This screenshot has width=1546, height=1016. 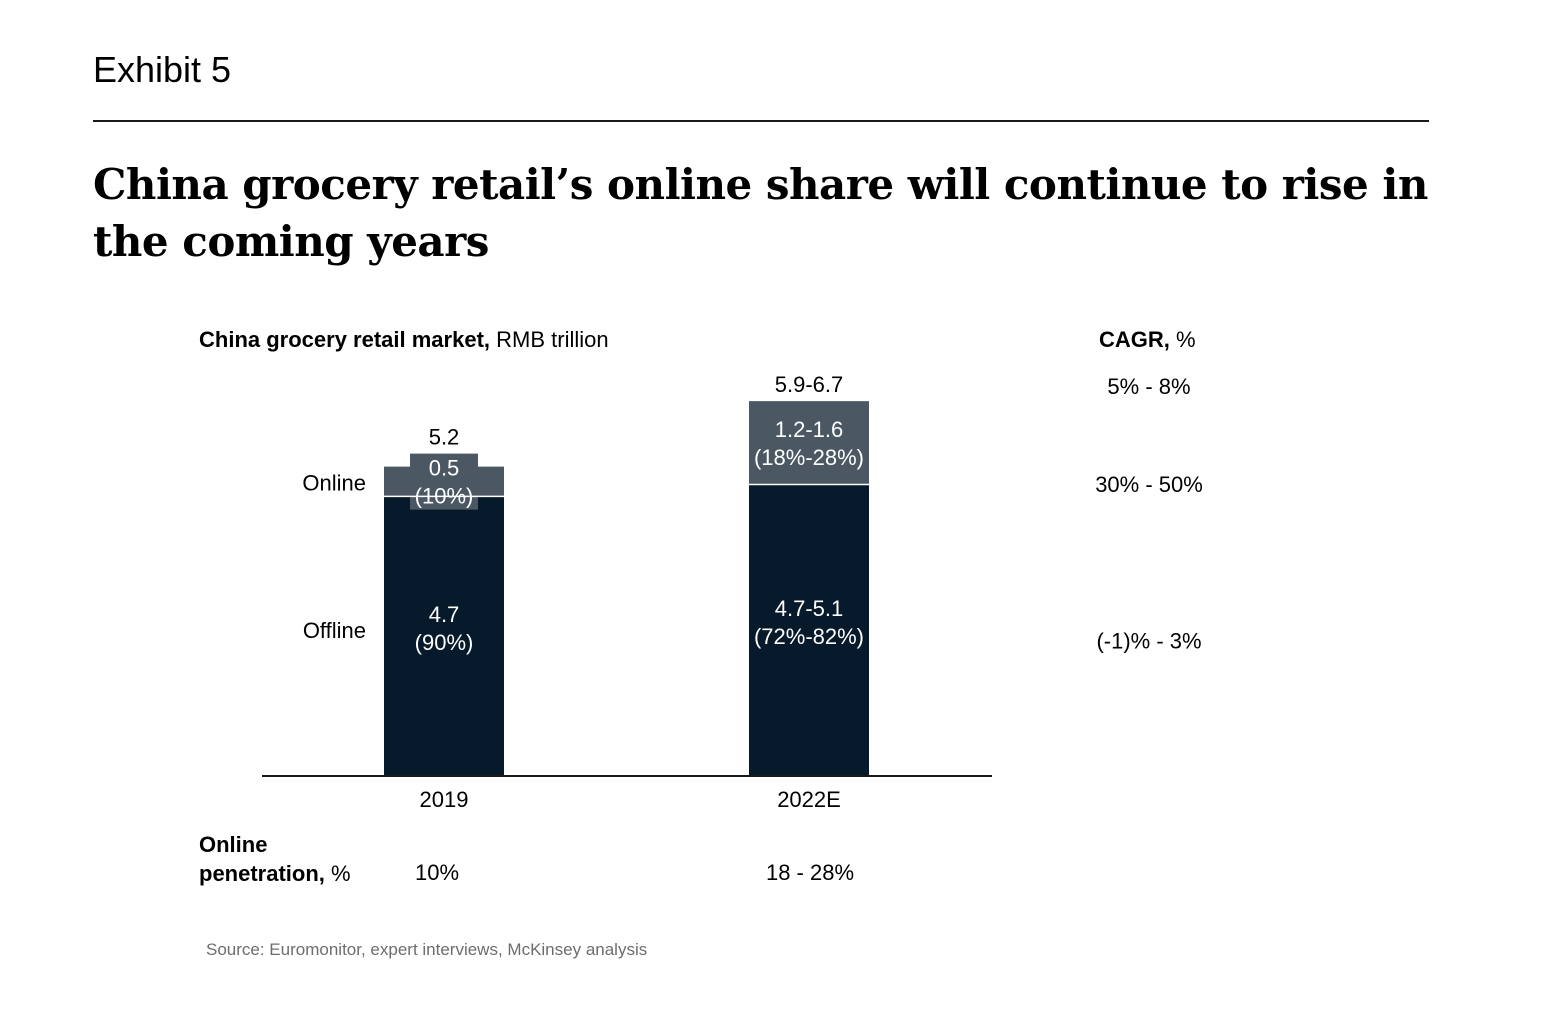 I want to click on chart-subtitle-bold: China grocery retail market,, so click(x=345, y=339).